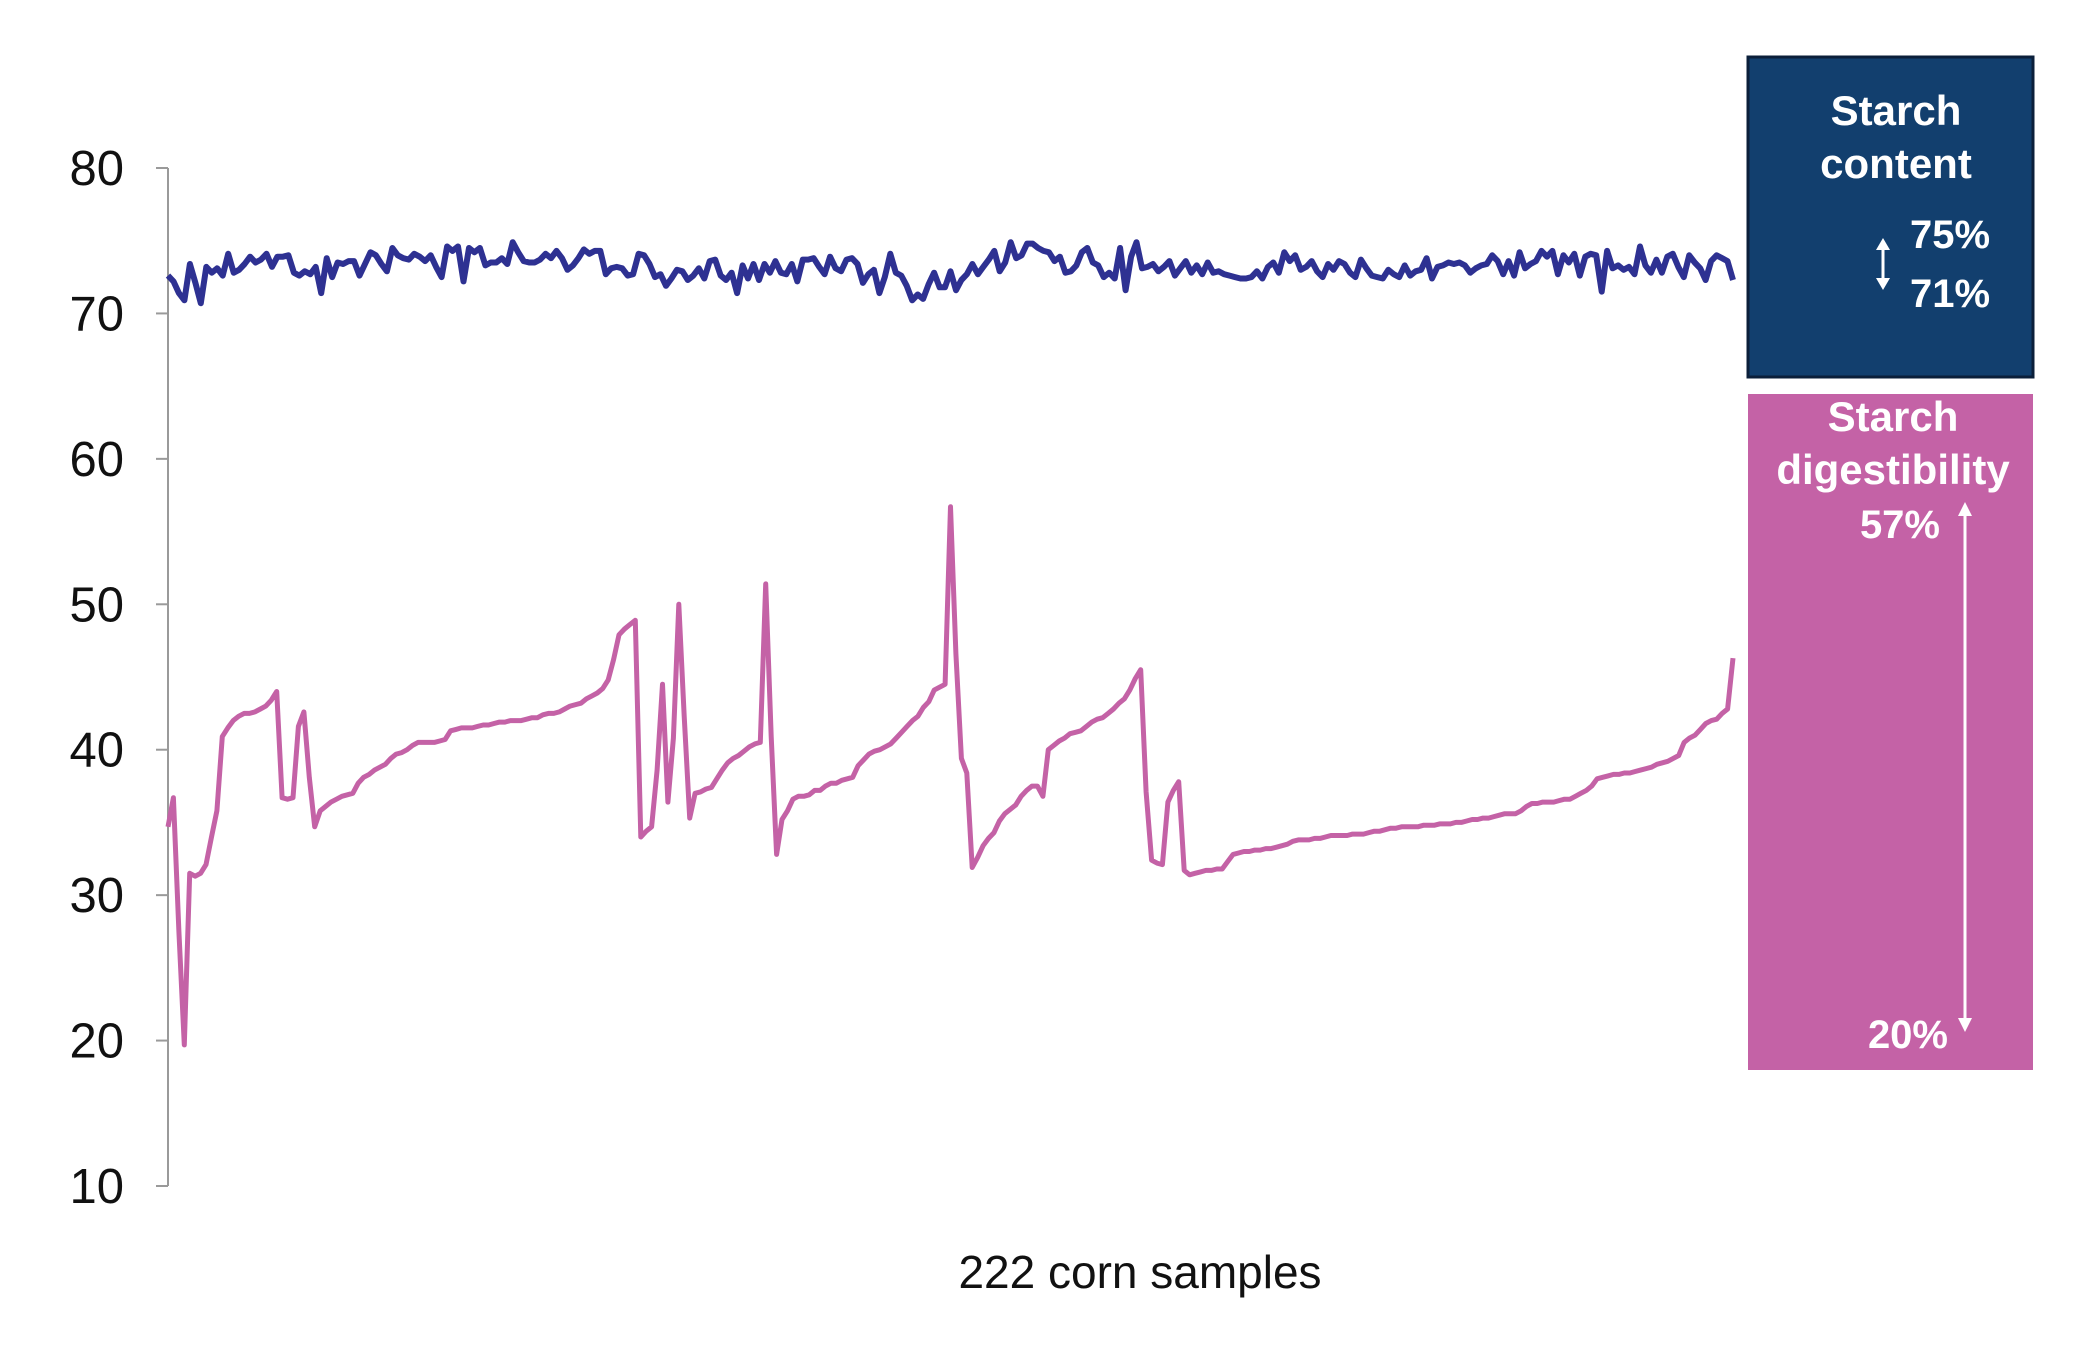  I want to click on starch-content-range-arrow, so click(1883, 264).